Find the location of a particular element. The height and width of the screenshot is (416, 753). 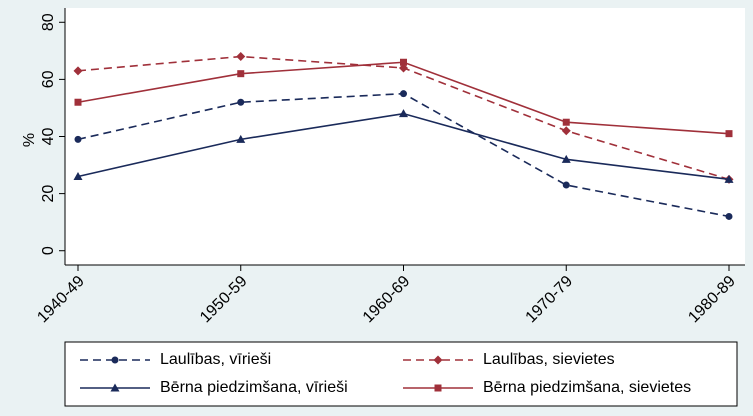

y-tick-label: 0 is located at coordinates (48, 250).